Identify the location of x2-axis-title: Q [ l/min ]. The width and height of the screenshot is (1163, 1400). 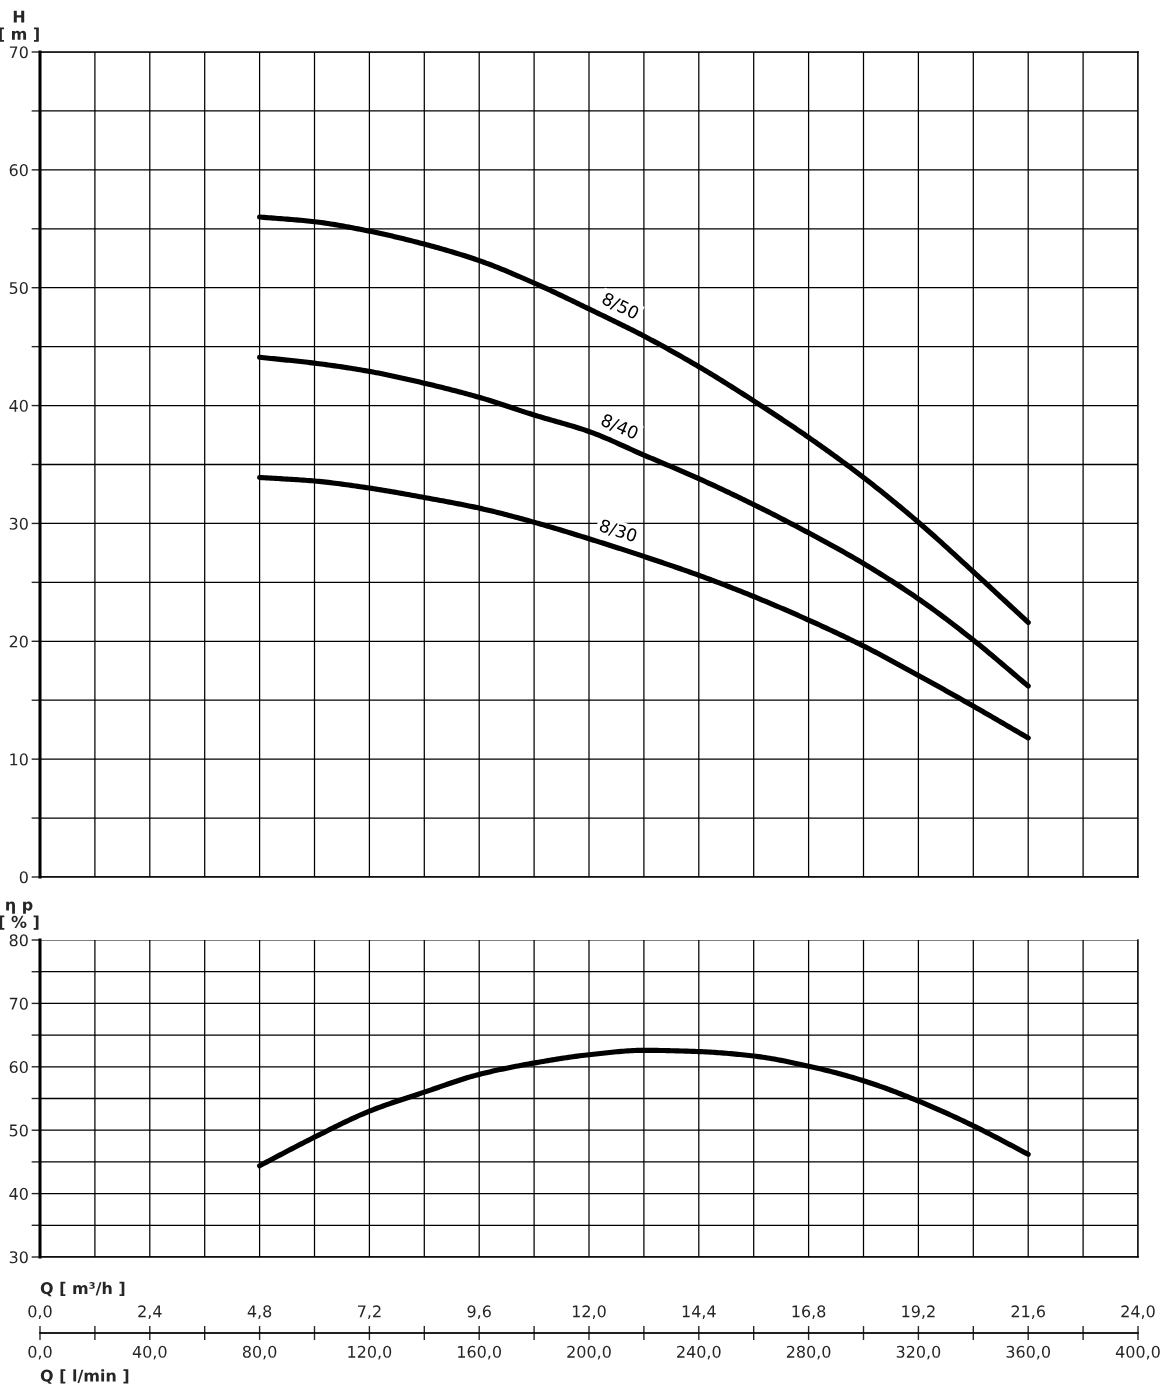
(84, 1376).